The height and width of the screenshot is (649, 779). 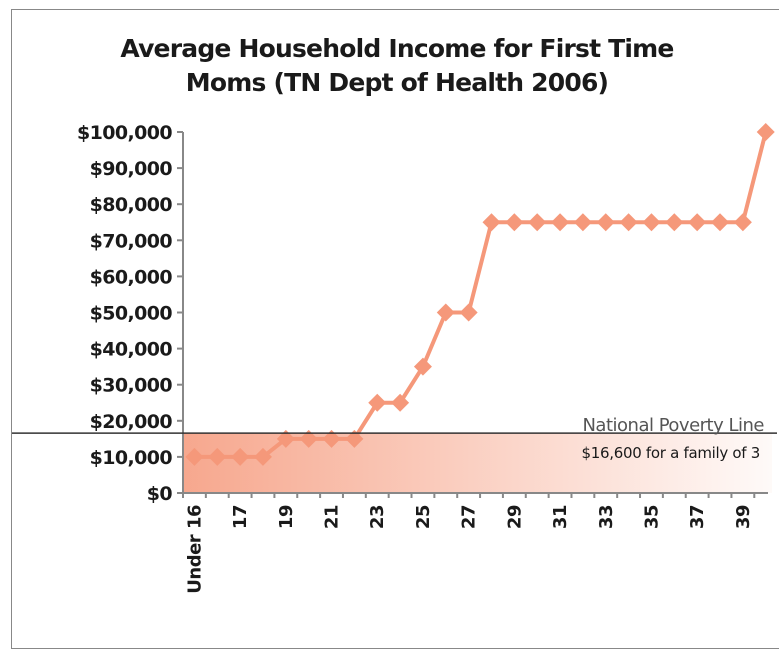 I want to click on x-tick-label: 33, so click(x=606, y=517).